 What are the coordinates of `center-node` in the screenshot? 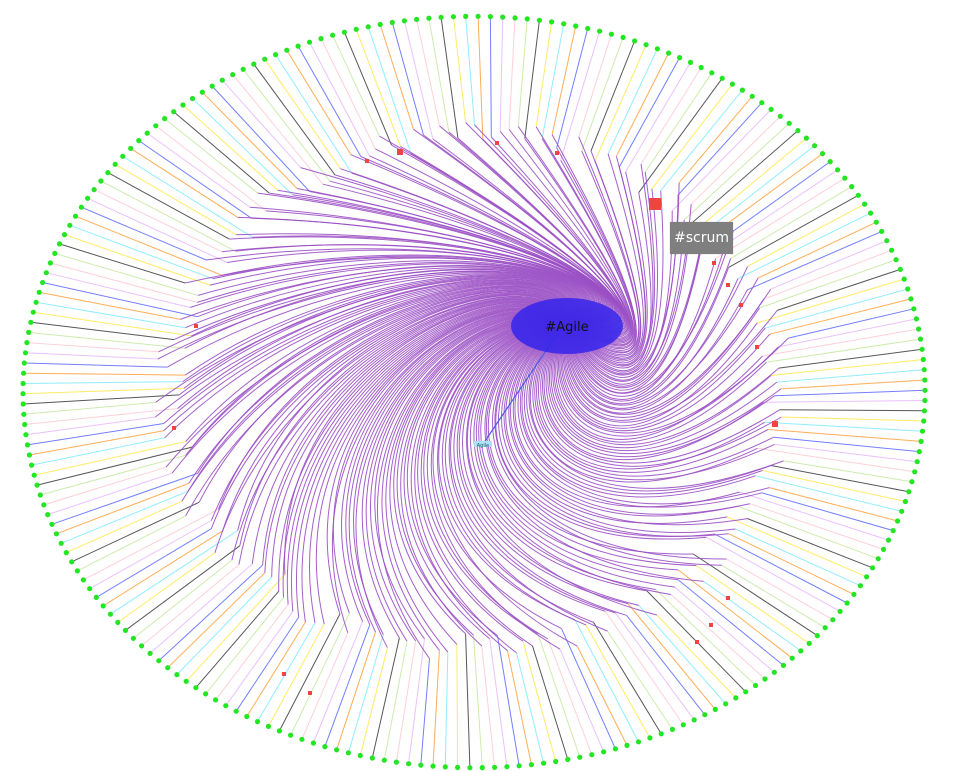 It's located at (567, 326).